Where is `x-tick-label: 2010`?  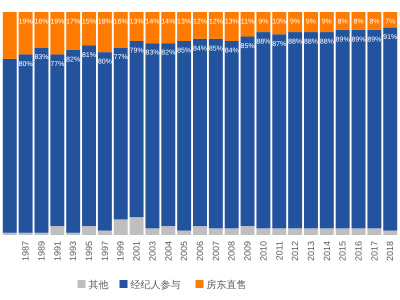
x-tick-label: 2010 is located at coordinates (263, 251).